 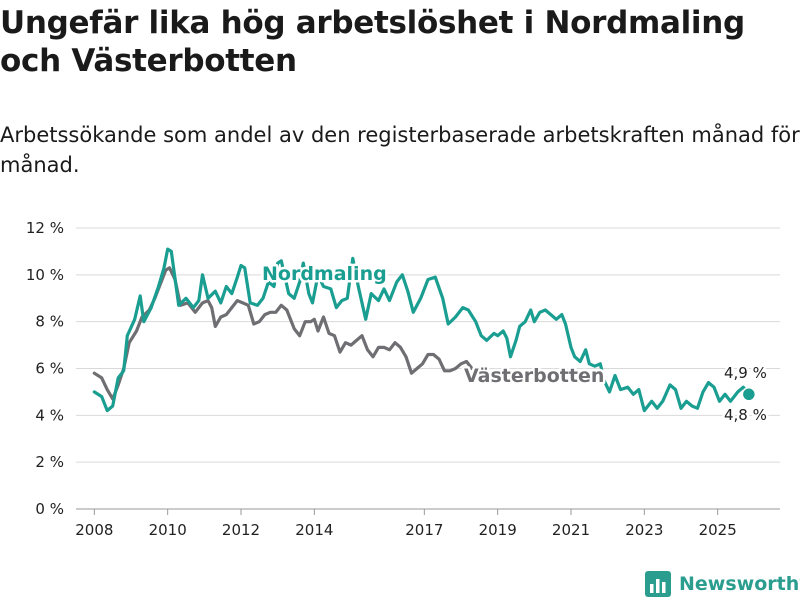 What do you see at coordinates (644, 530) in the screenshot?
I see `x-tick-label: 2023` at bounding box center [644, 530].